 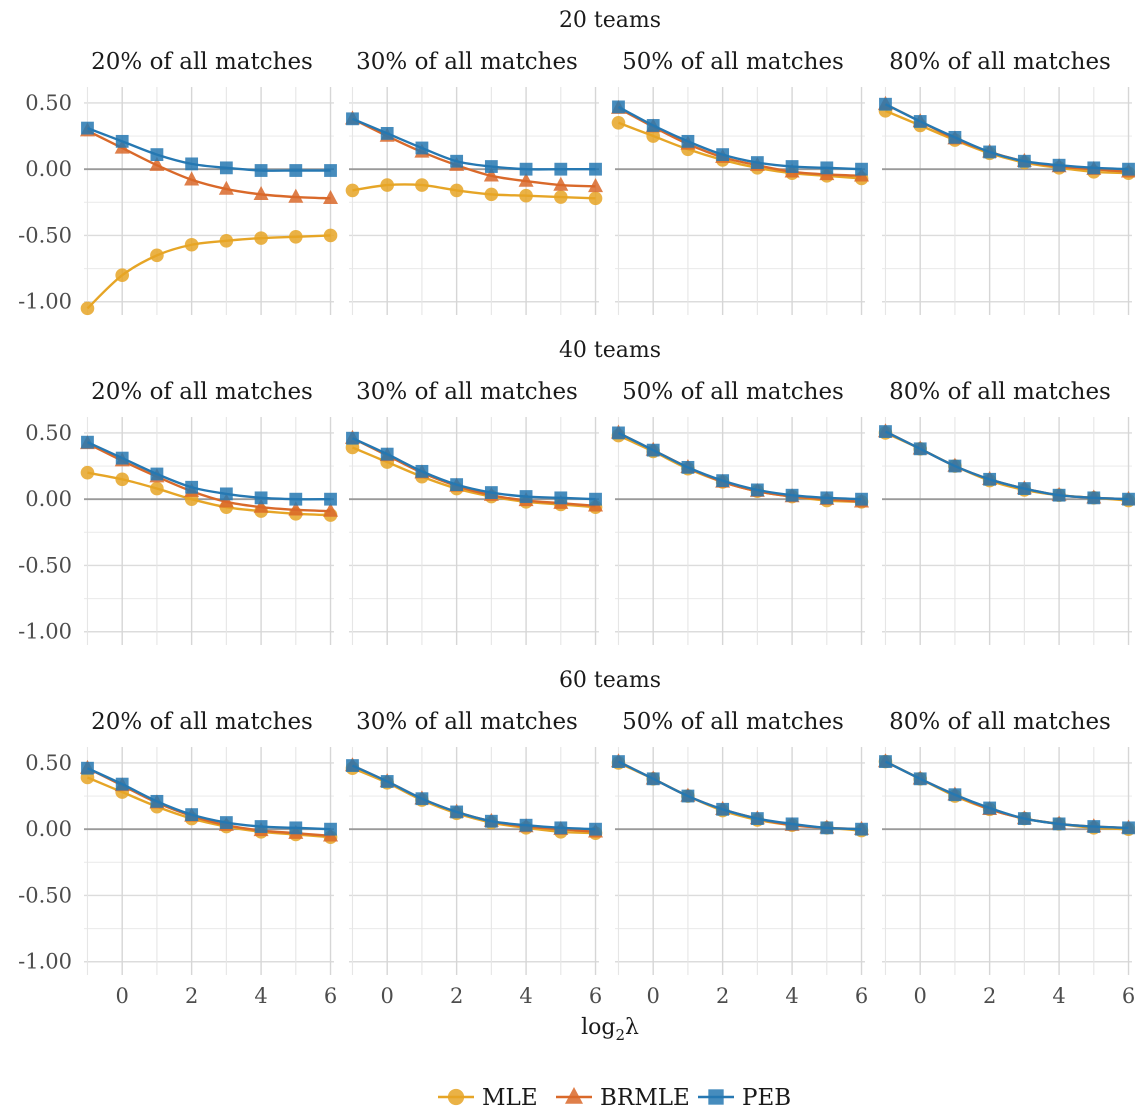 I want to click on svg-text: log2λ, so click(x=610, y=1029).